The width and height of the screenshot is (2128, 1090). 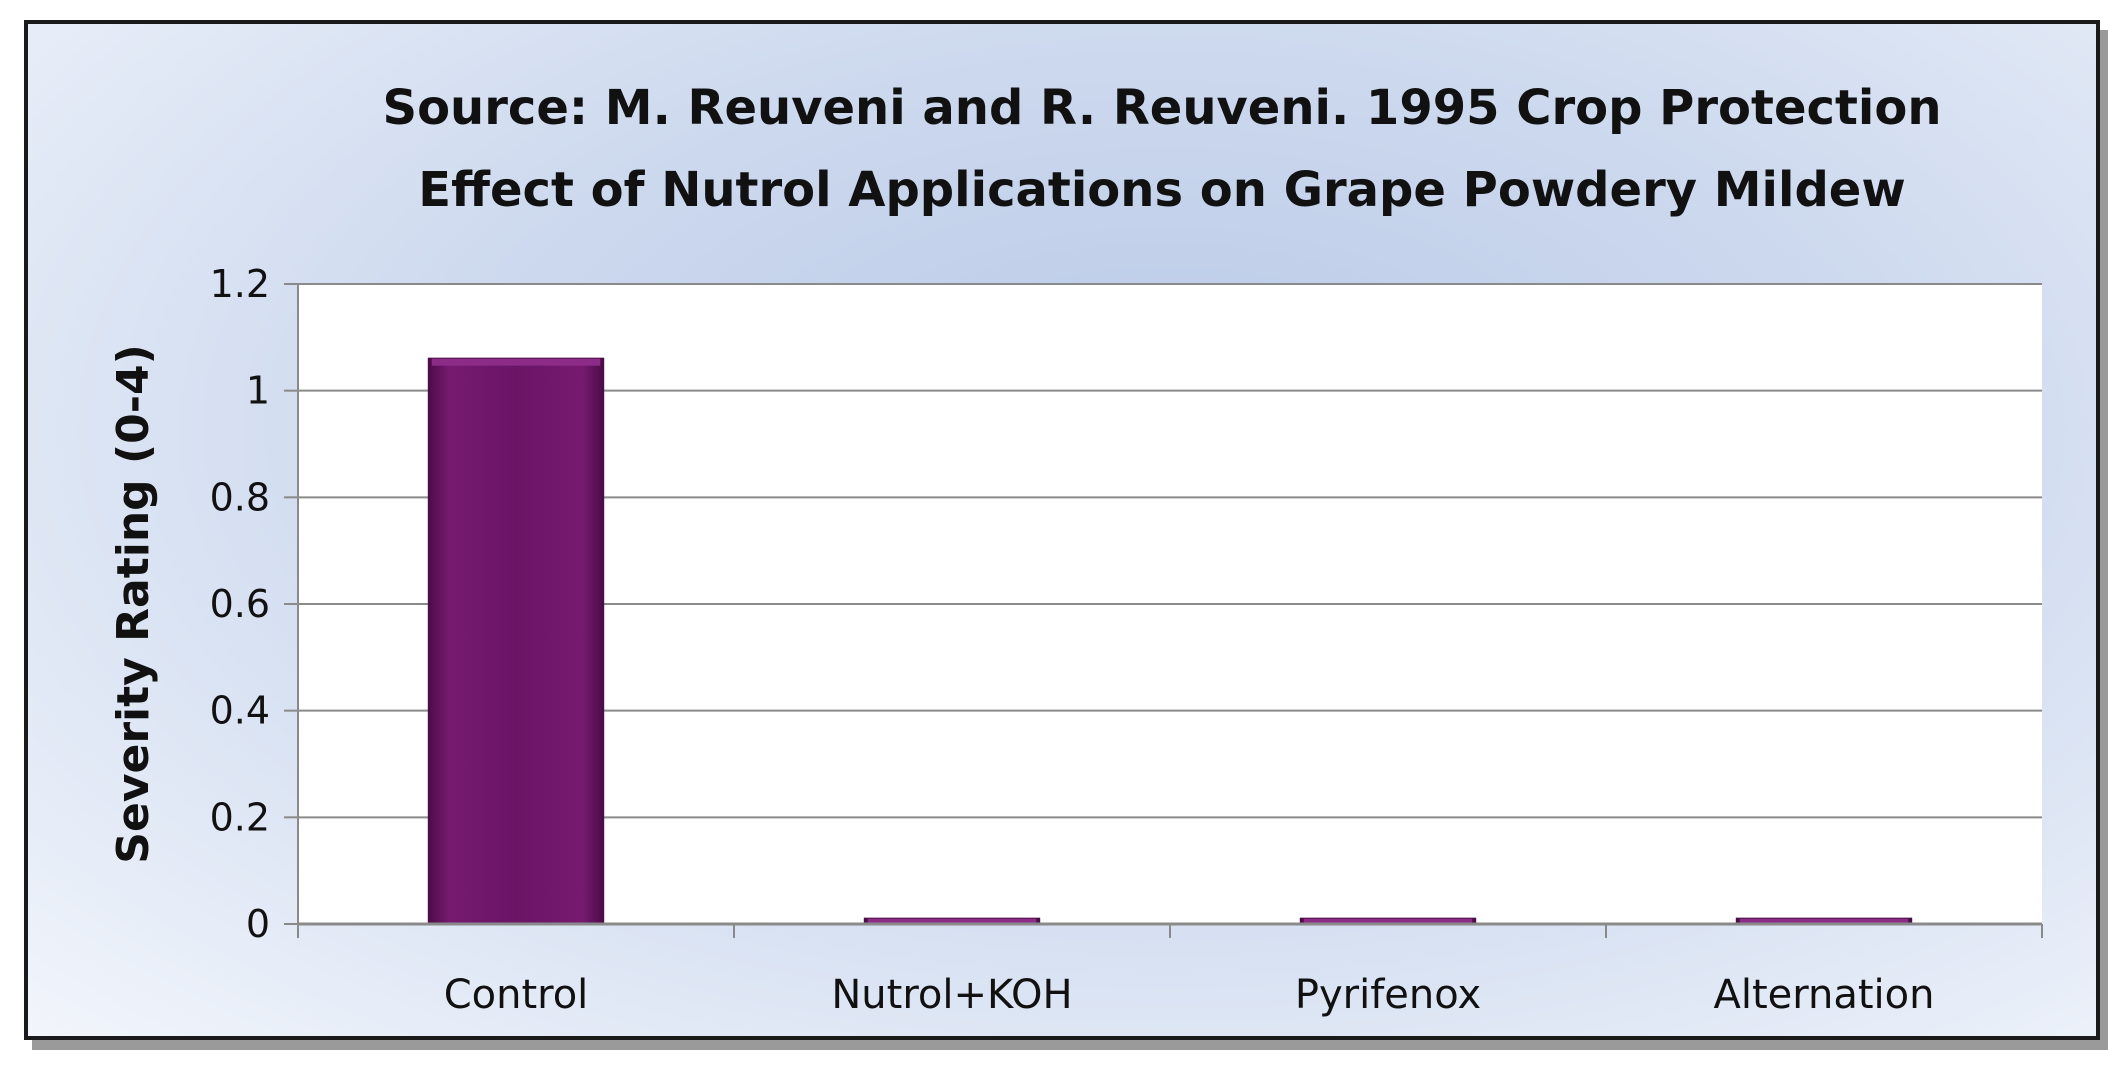 I want to click on y-axis-ticks: 0 0.2 0.4 0.6 0.8 1 1.2, so click(x=254, y=604).